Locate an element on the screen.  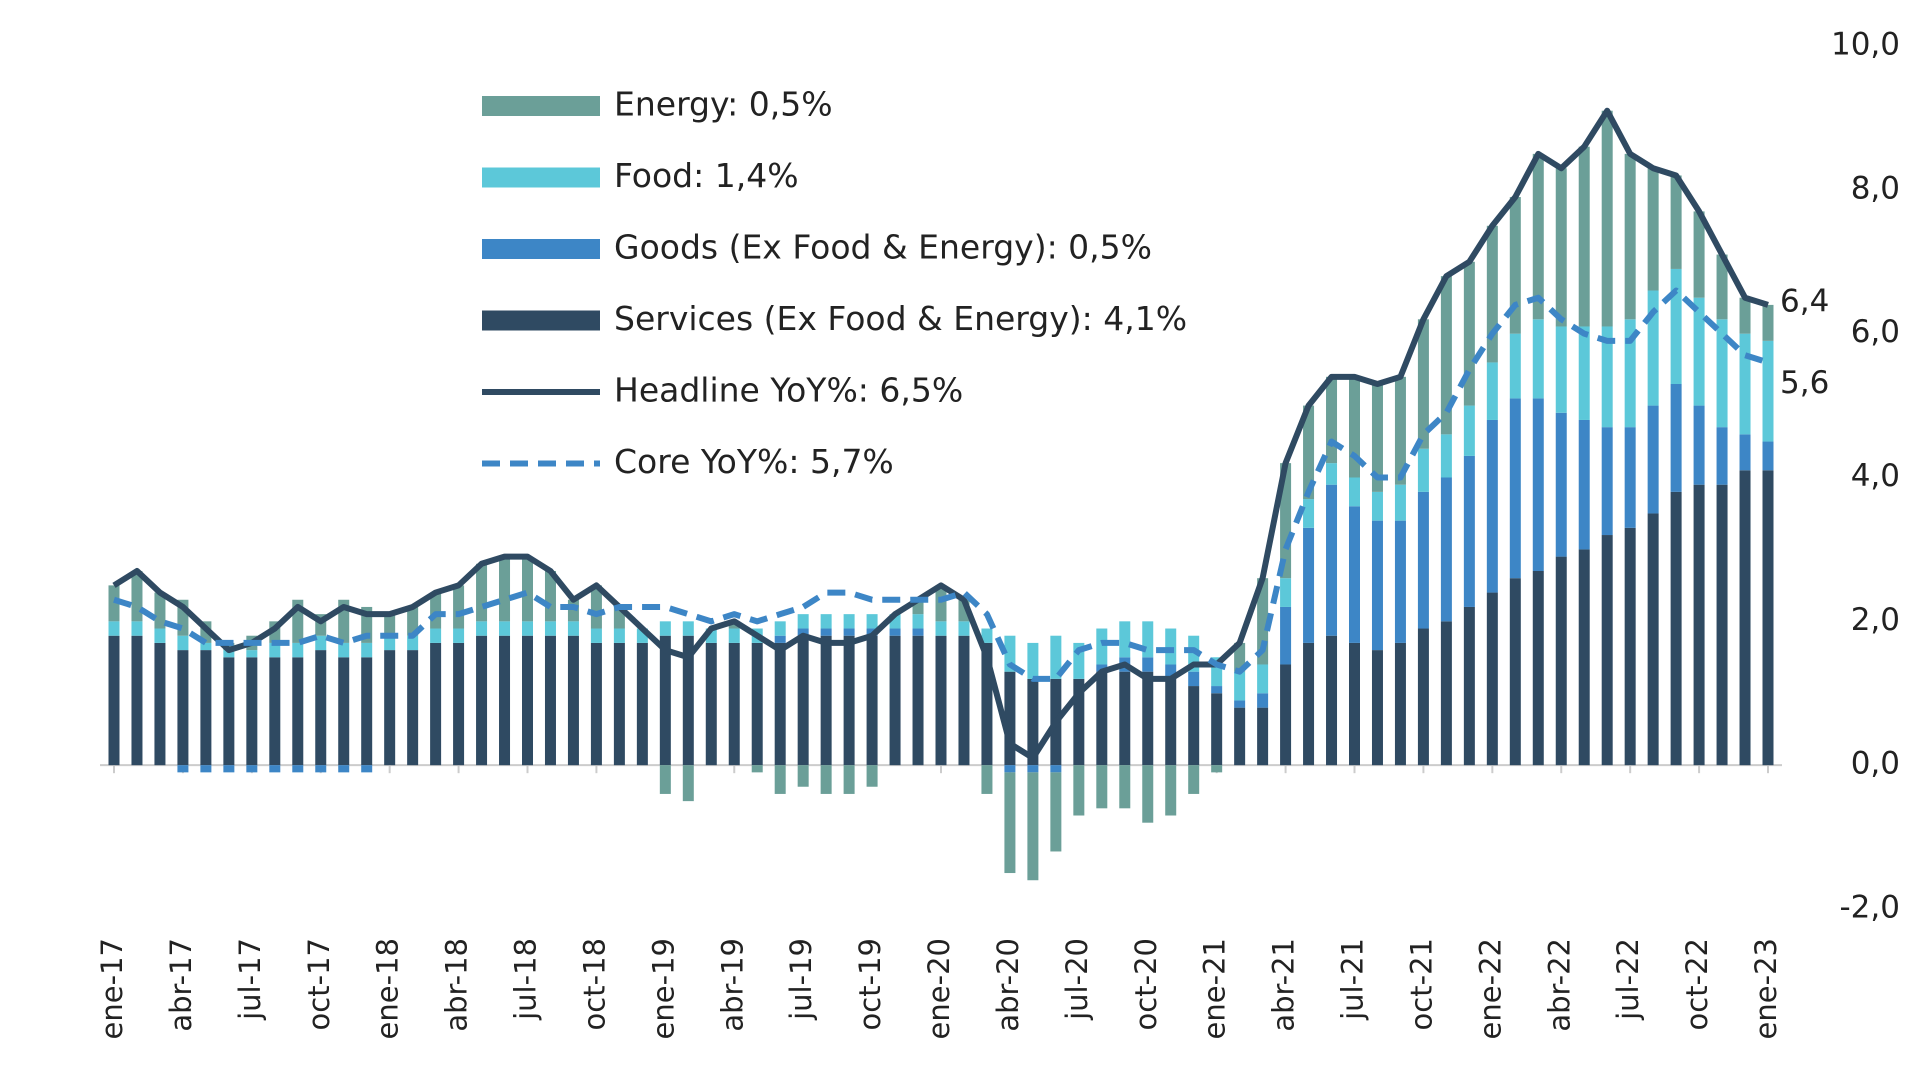
x-tick-label: ene-20 is located at coordinates (939, 988).